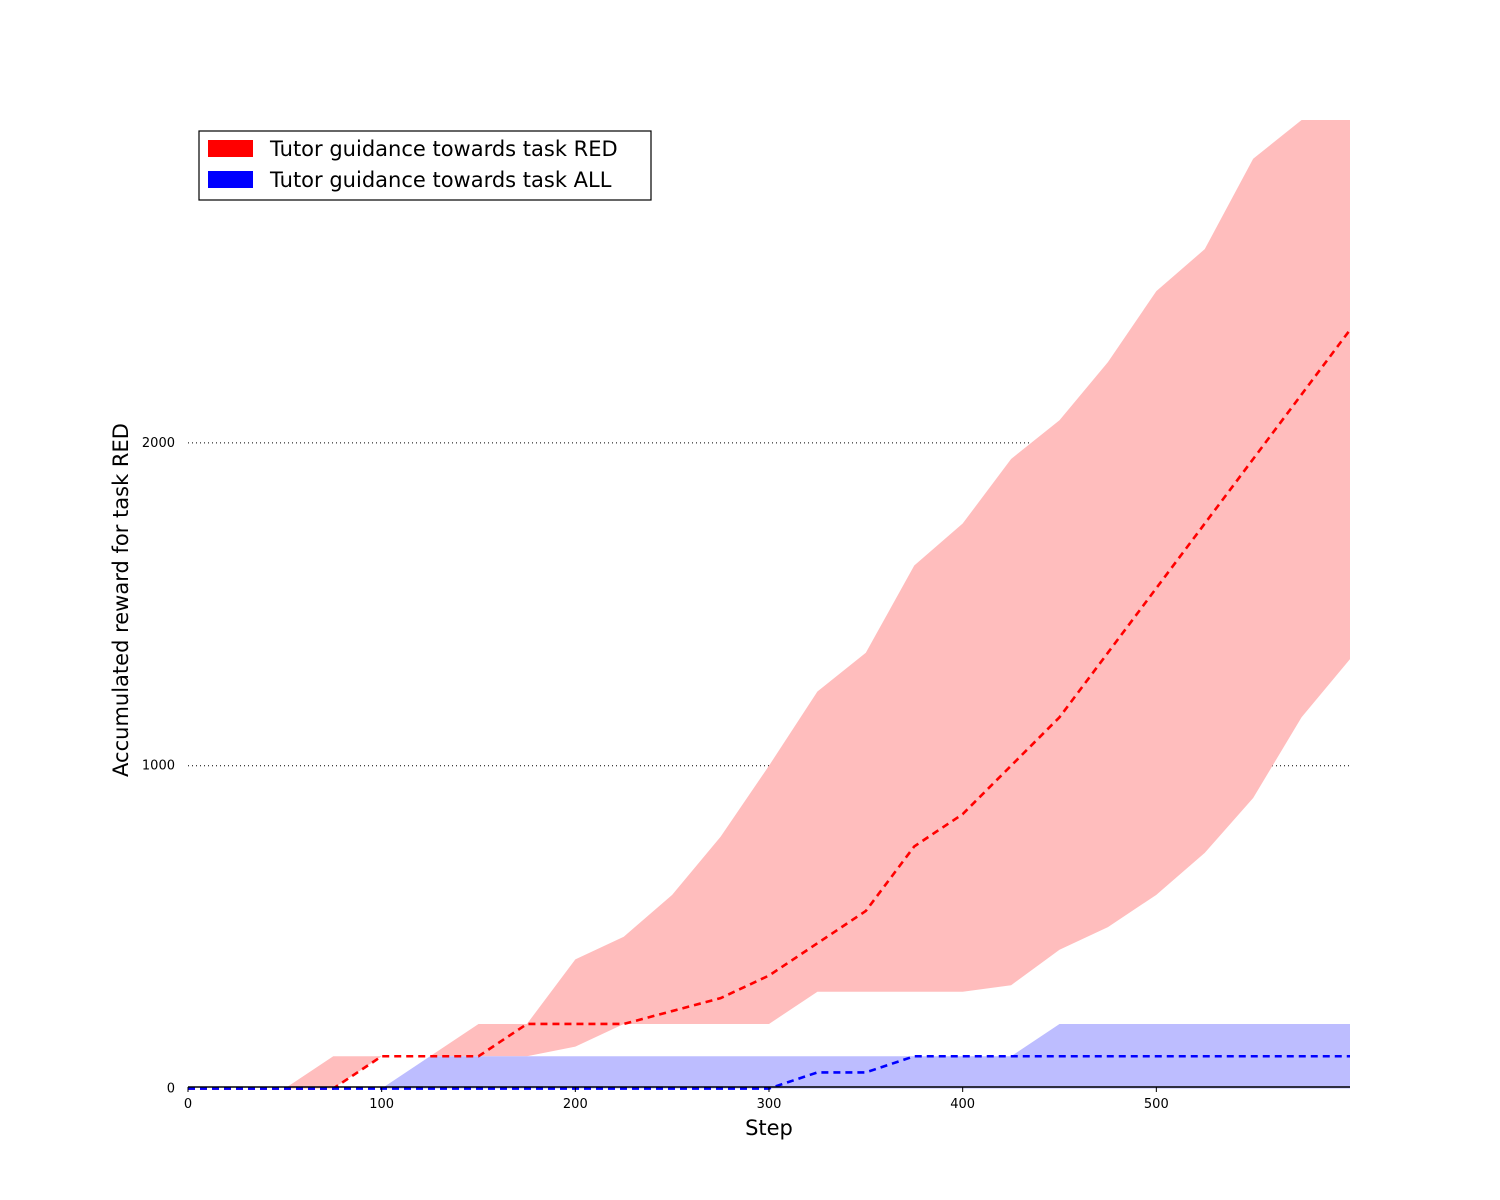 The width and height of the screenshot is (1500, 1200). I want to click on legend-label-red: Tutor guidance towards task RED, so click(443, 149).